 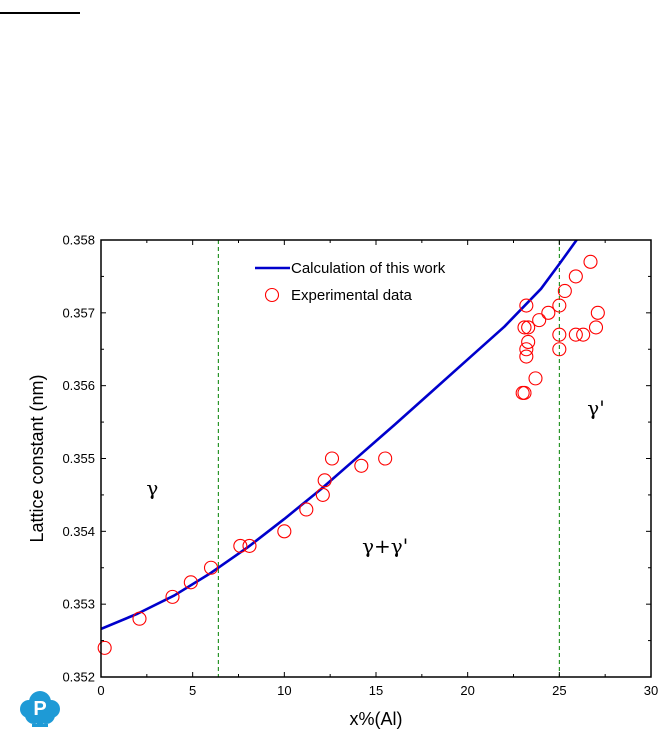 I want to click on legend-label-experimental: Experimental data, so click(x=352, y=295).